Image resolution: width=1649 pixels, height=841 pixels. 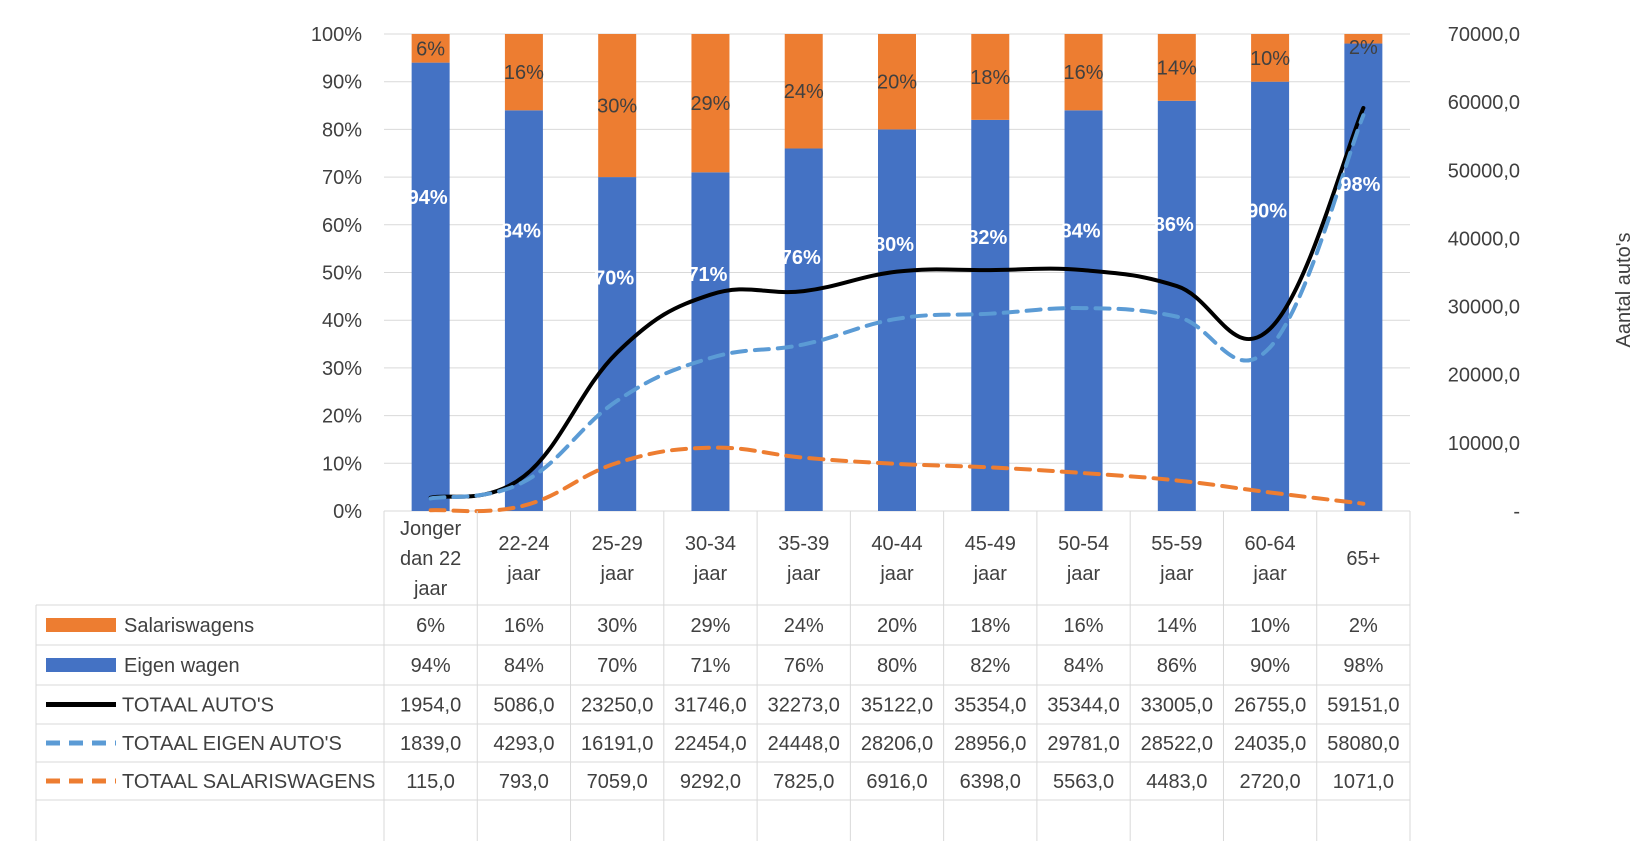 I want to click on data-label-salariswagens: 24%, so click(x=804, y=92).